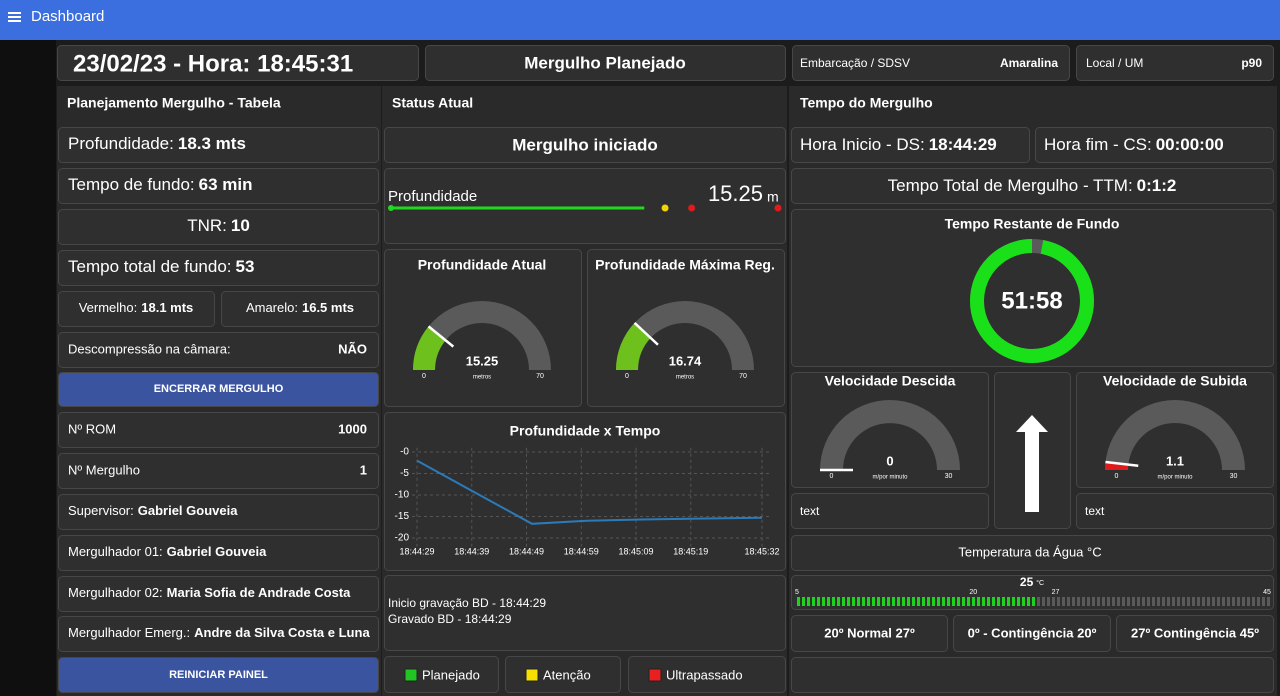 The image size is (1280, 696). What do you see at coordinates (1032, 463) in the screenshot?
I see `arrow-up` at bounding box center [1032, 463].